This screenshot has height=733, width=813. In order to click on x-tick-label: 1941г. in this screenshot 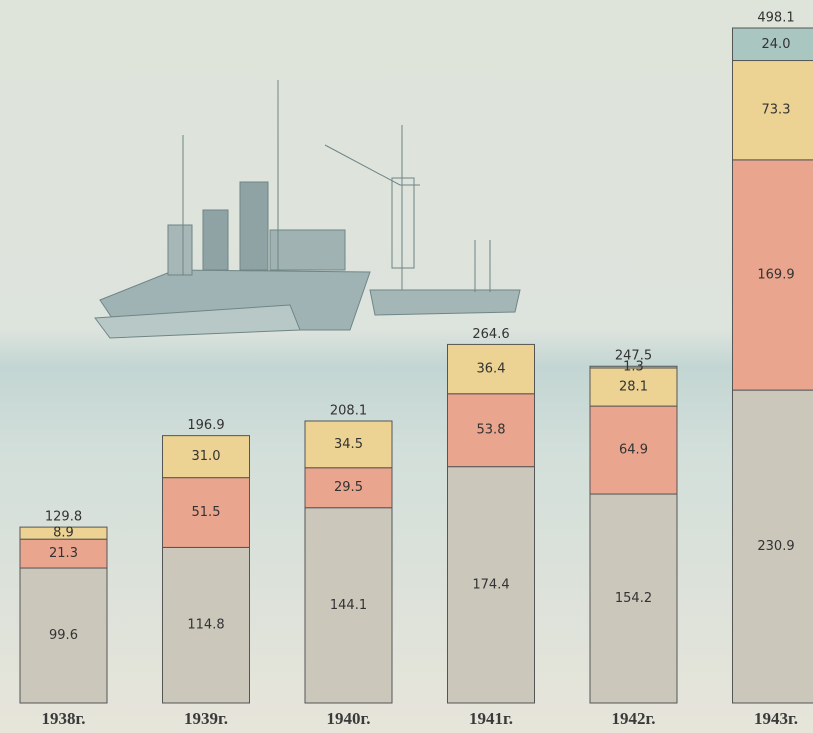, I will do `click(491, 718)`.